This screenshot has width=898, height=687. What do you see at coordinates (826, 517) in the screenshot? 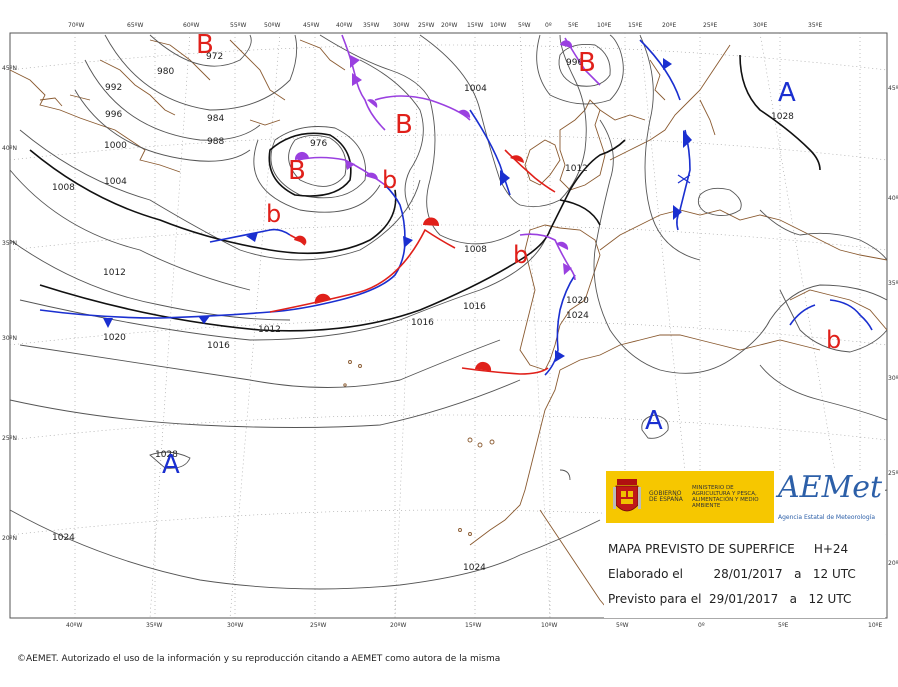
I see `agency-name: Agencia Estatal de Meteorología` at bounding box center [826, 517].